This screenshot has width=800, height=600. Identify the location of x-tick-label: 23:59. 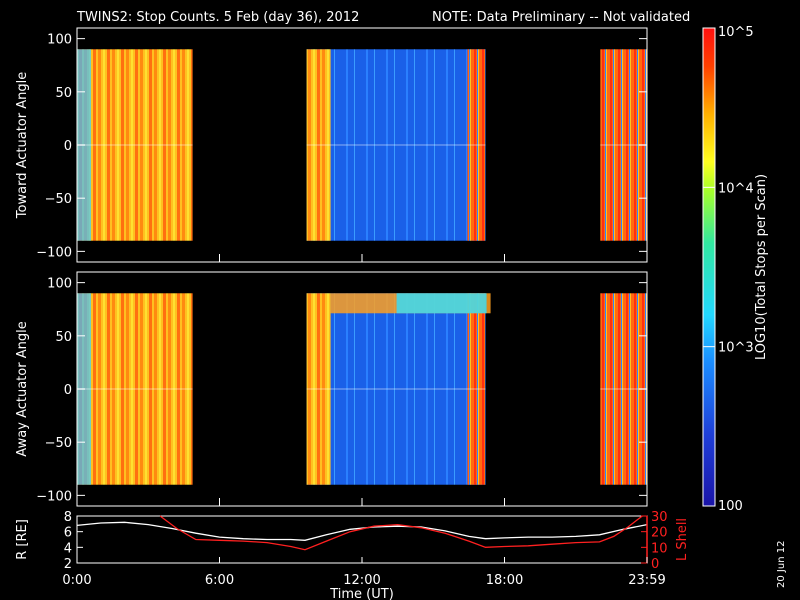
(646, 580).